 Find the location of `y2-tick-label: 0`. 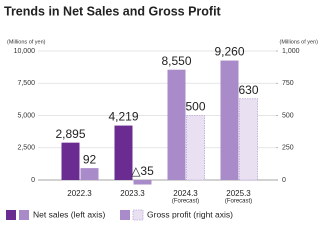

y2-tick-label: 0 is located at coordinates (284, 180).